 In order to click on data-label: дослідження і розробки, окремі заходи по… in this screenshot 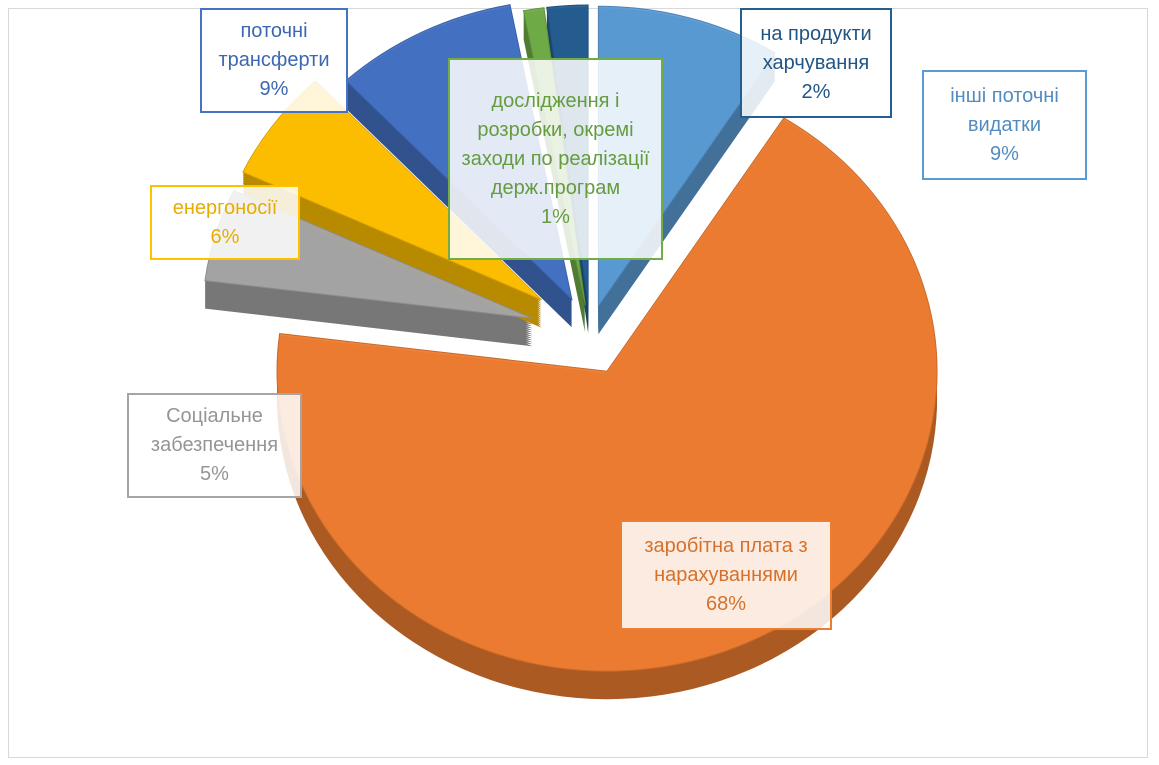, I will do `click(555, 159)`.